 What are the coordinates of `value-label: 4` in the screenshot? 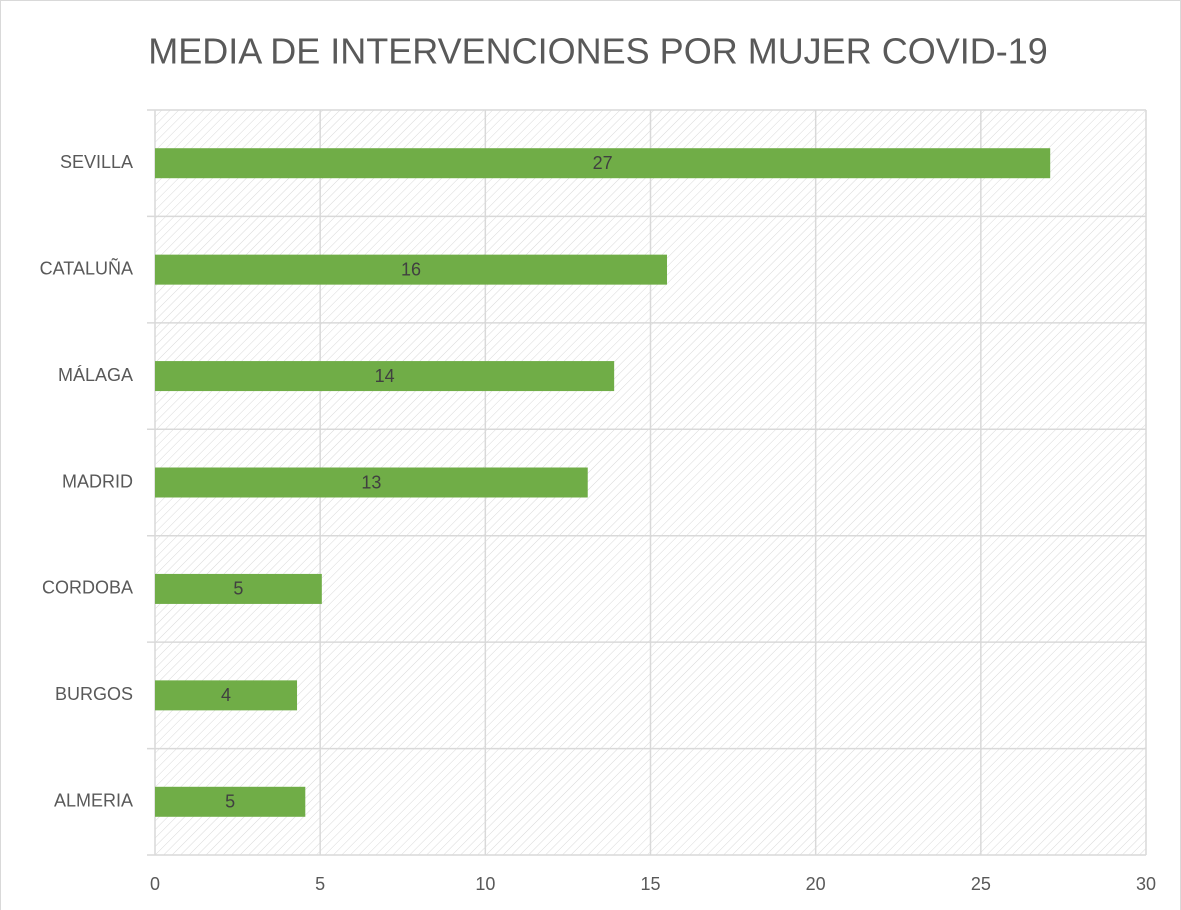 It's located at (226, 695).